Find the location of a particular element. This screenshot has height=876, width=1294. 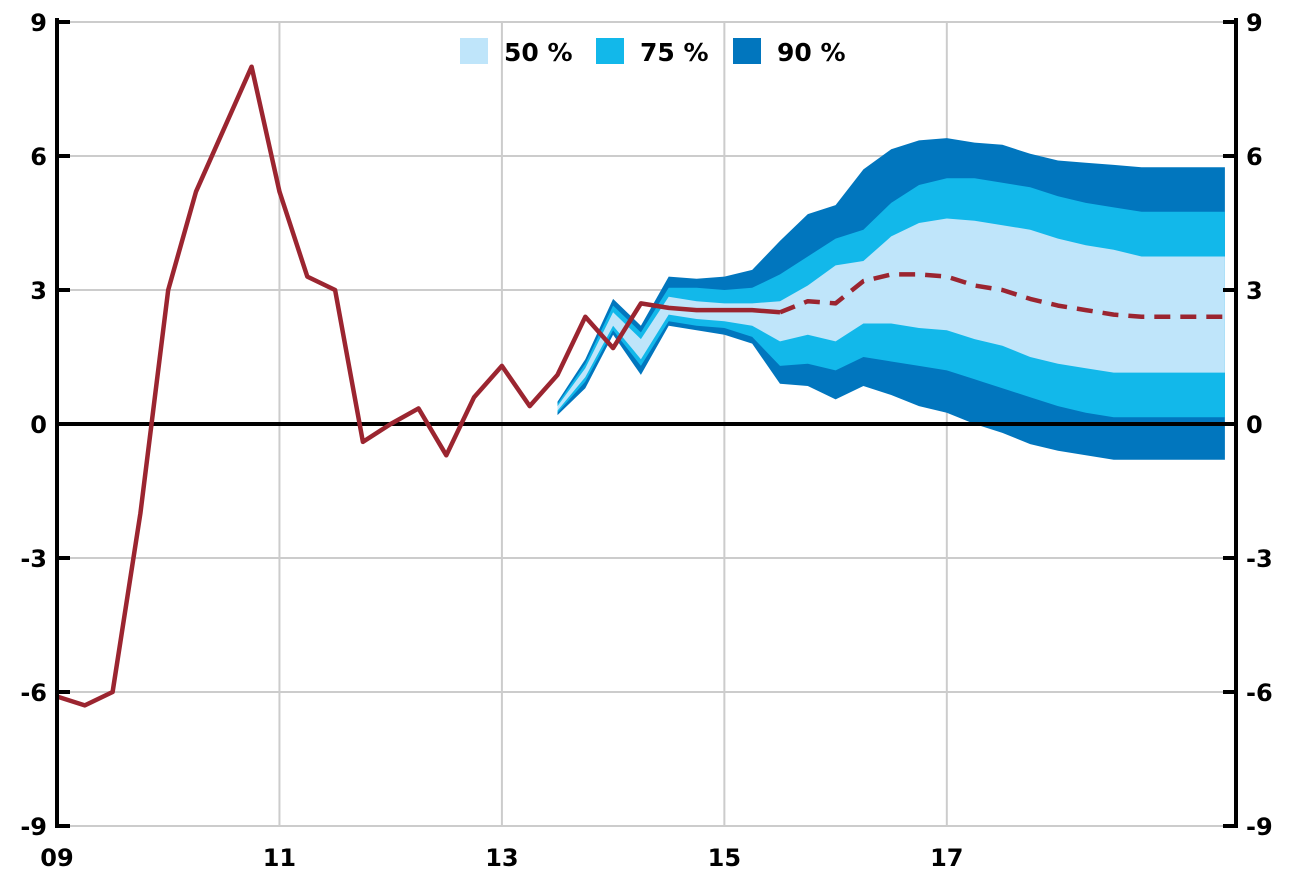

x-tick-label: 15 is located at coordinates (724, 858).